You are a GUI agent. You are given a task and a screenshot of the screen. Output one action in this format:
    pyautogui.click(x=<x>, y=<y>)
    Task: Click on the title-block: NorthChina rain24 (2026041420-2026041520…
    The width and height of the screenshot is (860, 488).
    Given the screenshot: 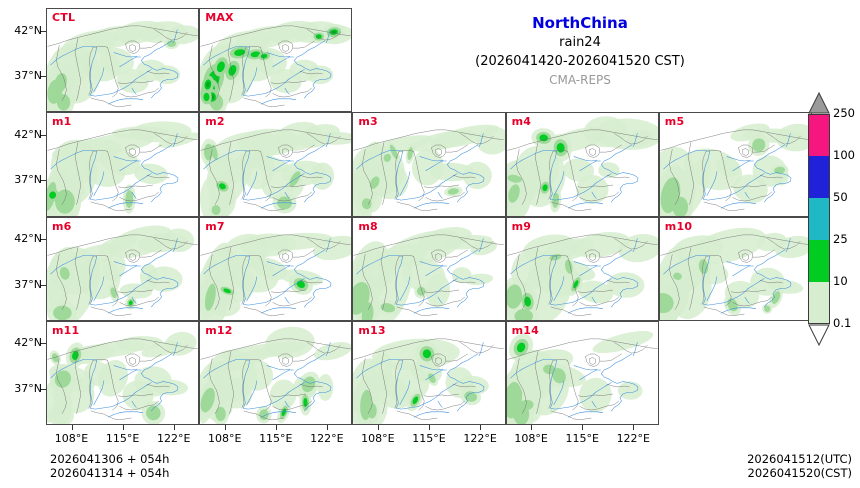 What is the action you would take?
    pyautogui.click(x=580, y=51)
    